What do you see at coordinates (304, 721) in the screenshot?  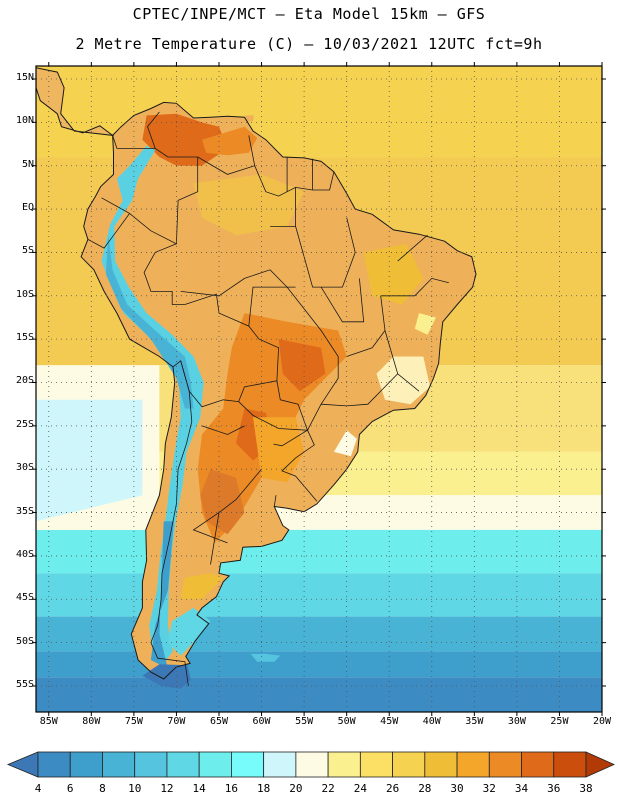 I see `lon-label: 55W` at bounding box center [304, 721].